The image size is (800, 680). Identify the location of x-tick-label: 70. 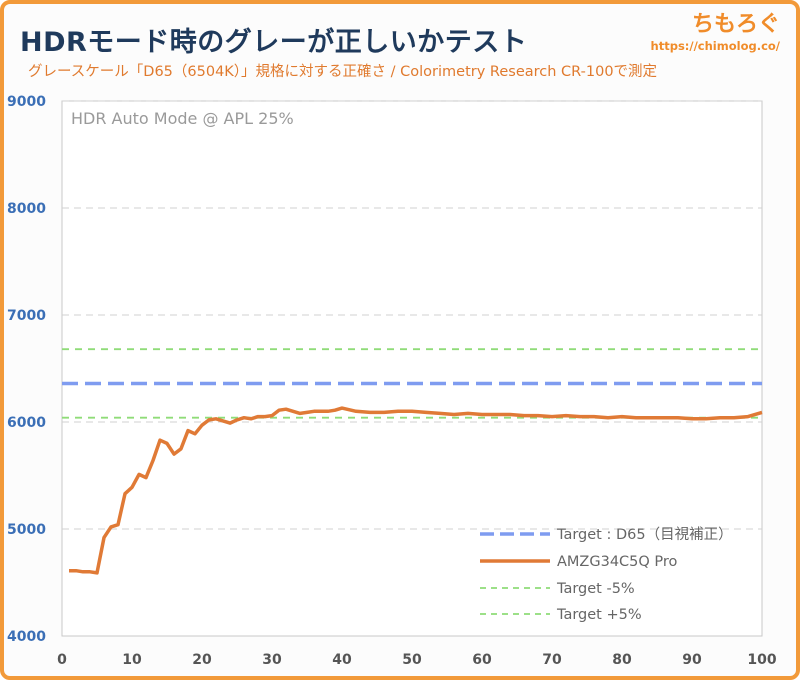
(552, 660).